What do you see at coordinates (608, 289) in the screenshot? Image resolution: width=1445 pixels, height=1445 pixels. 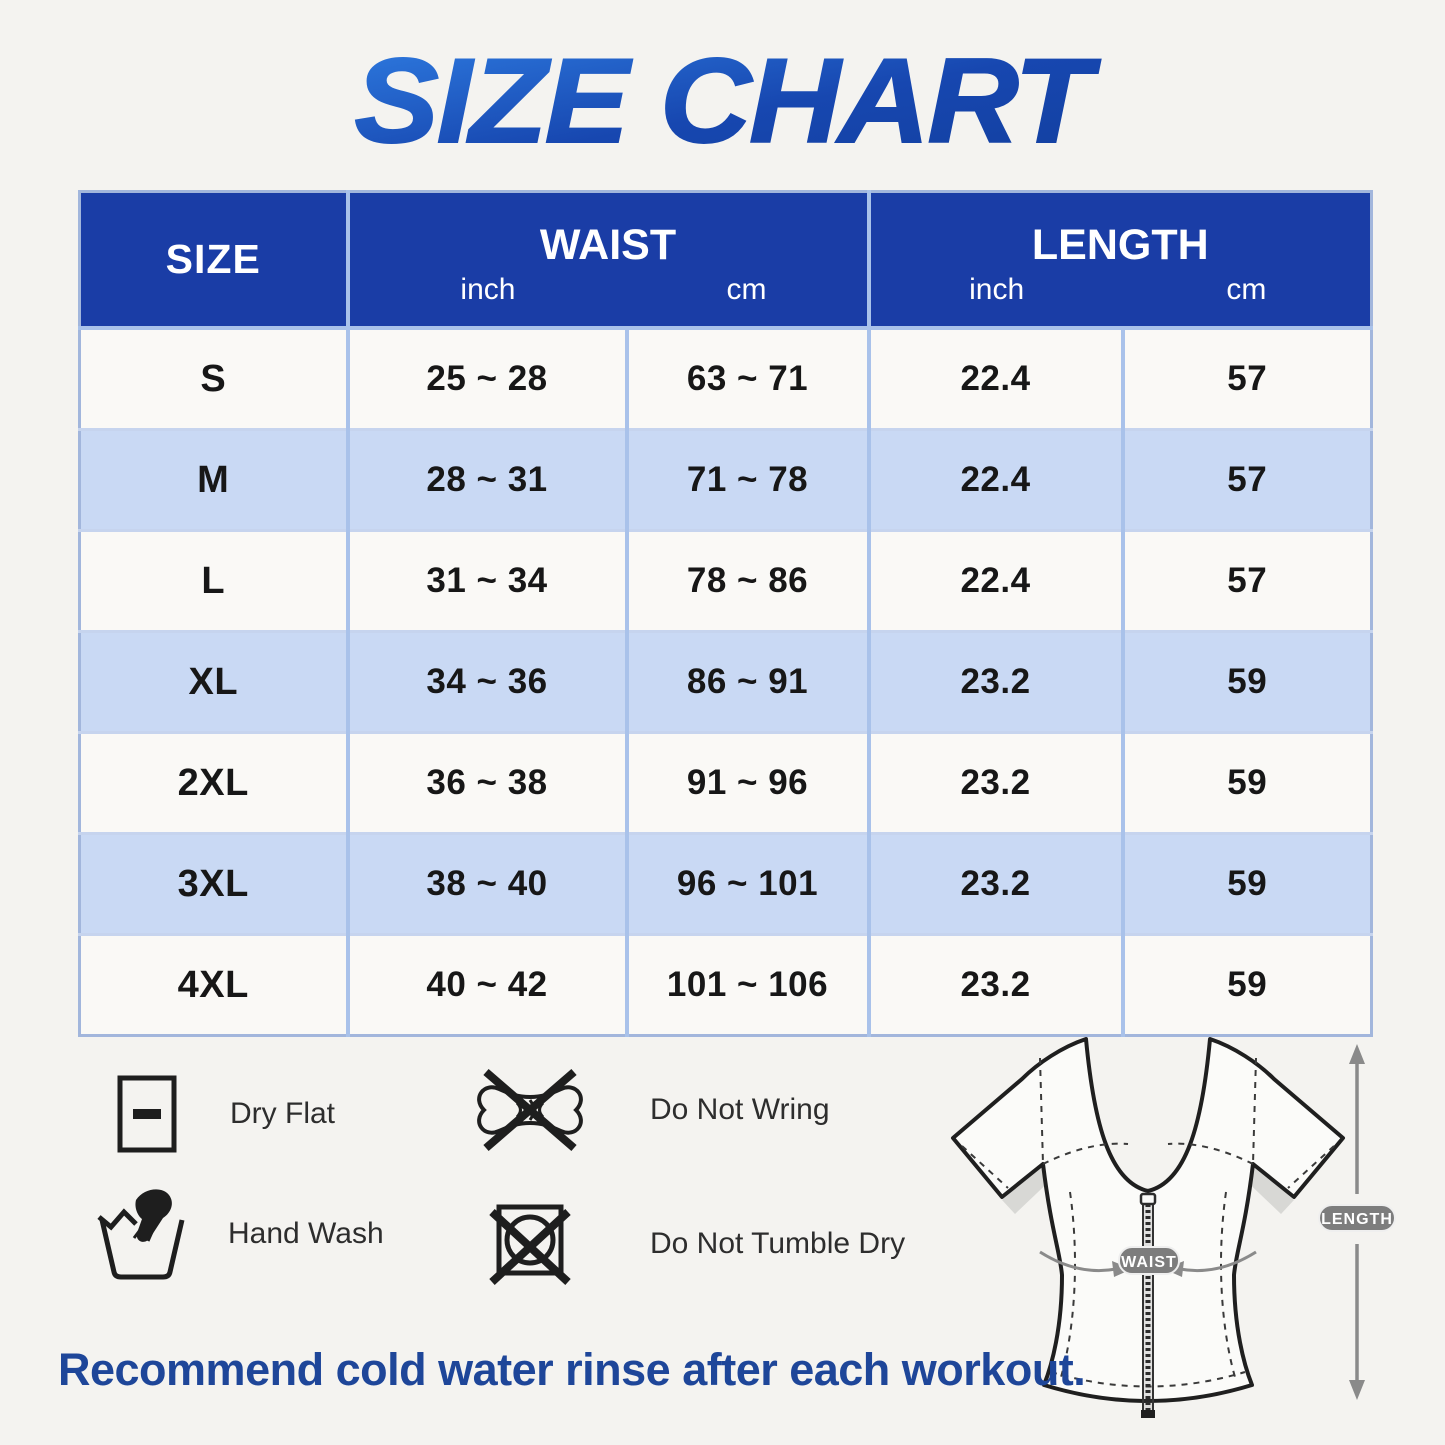 I see `waist-units-row: inch cm` at bounding box center [608, 289].